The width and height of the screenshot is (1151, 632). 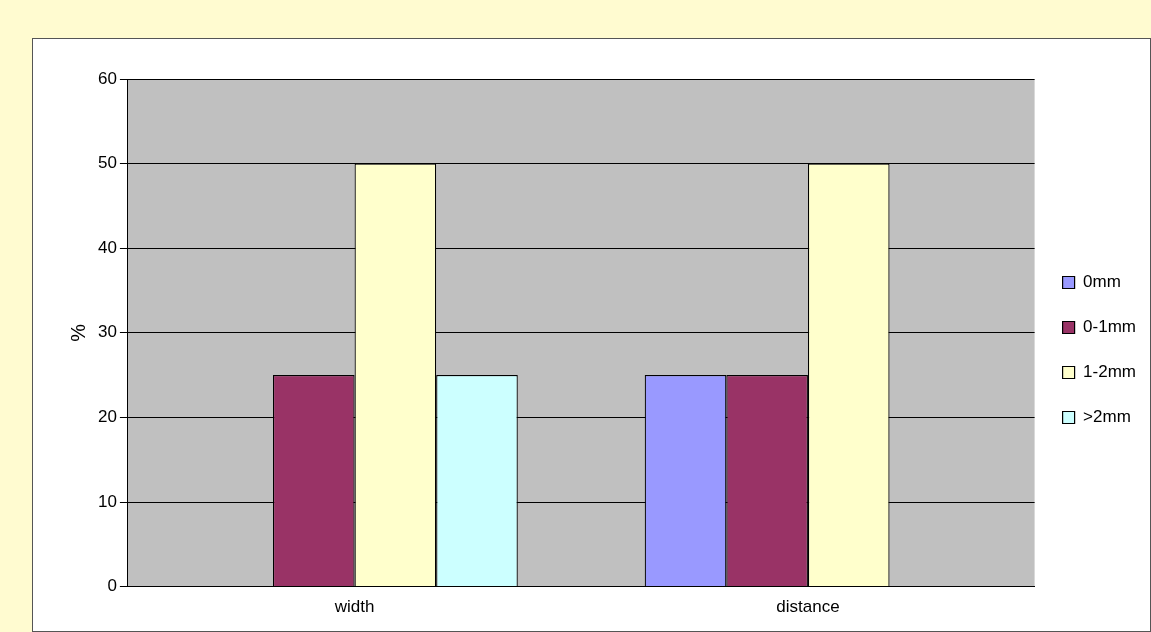 I want to click on y-tick-label: 60, so click(x=107, y=78).